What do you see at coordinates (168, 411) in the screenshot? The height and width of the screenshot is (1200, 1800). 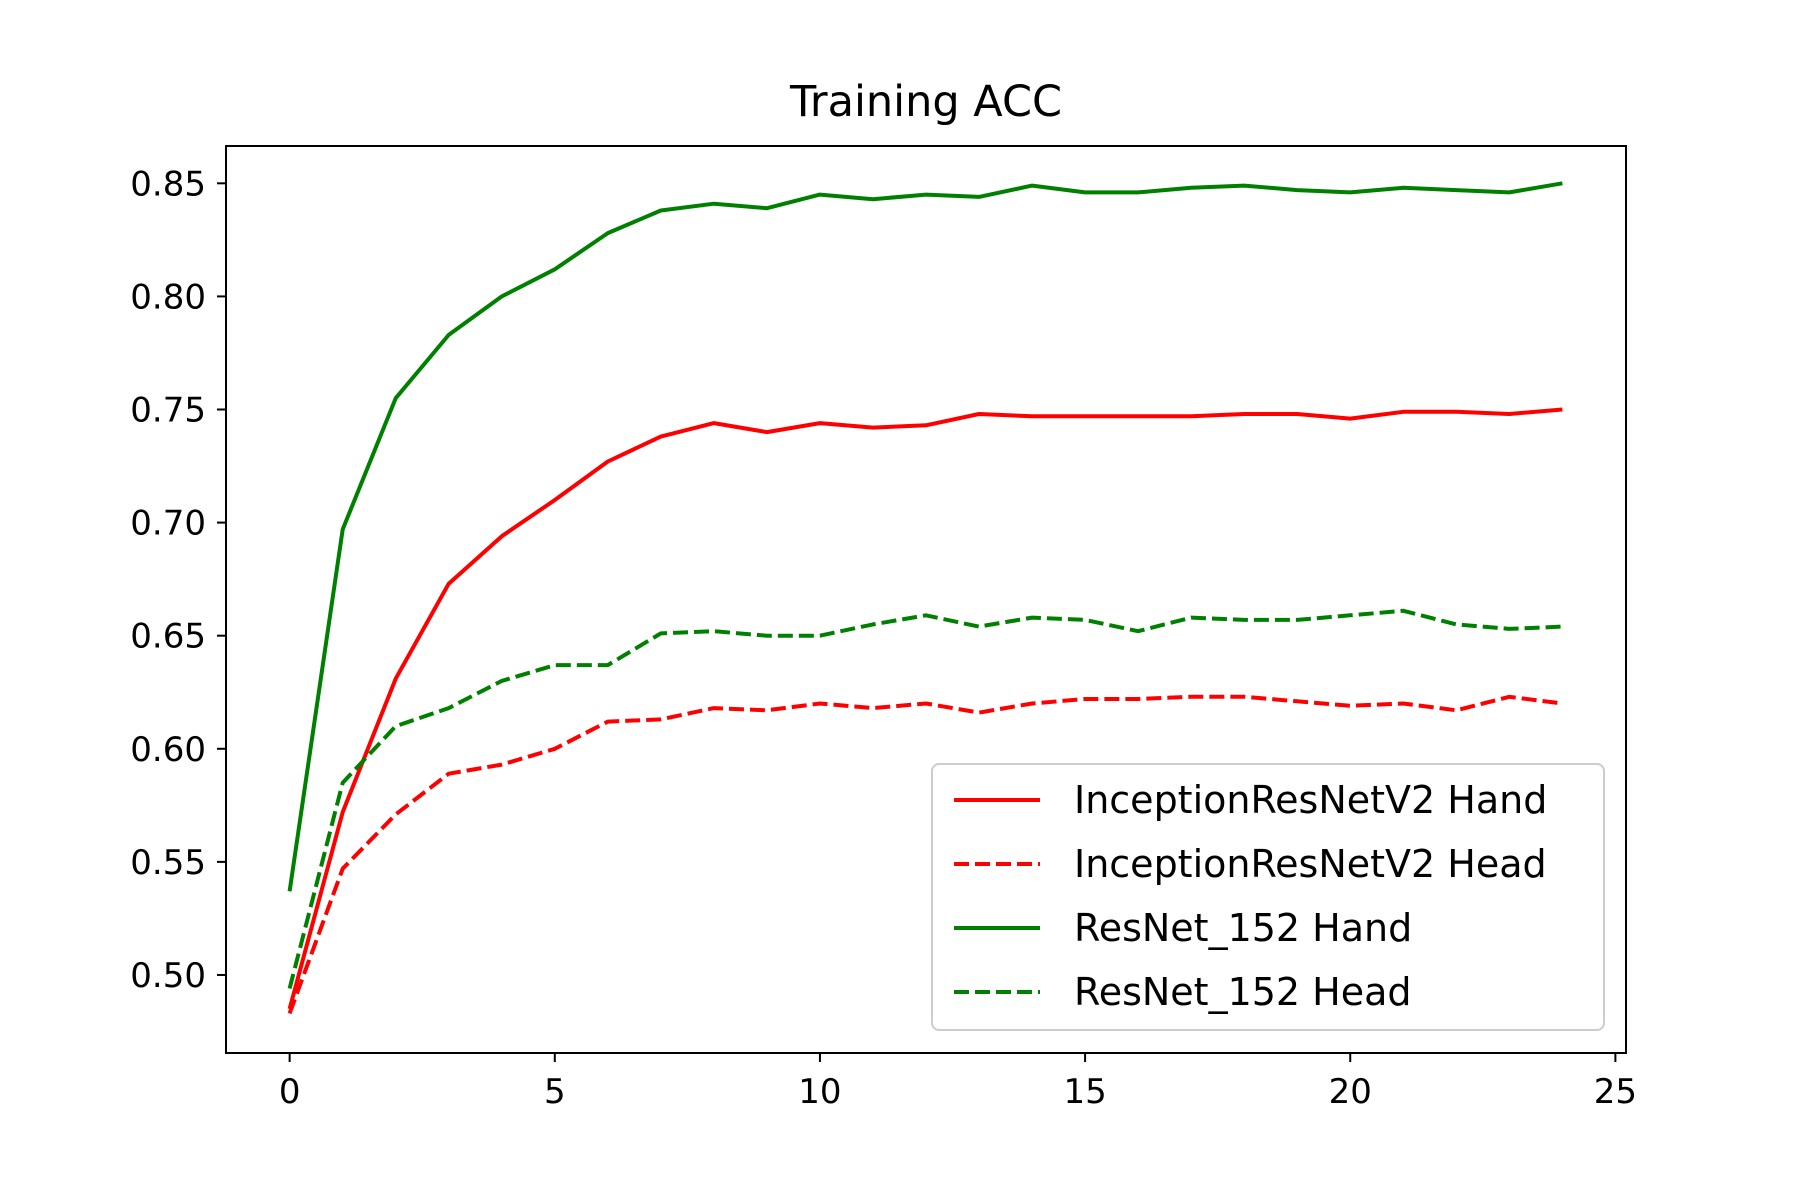 I see `y-tick-label: 0.75` at bounding box center [168, 411].